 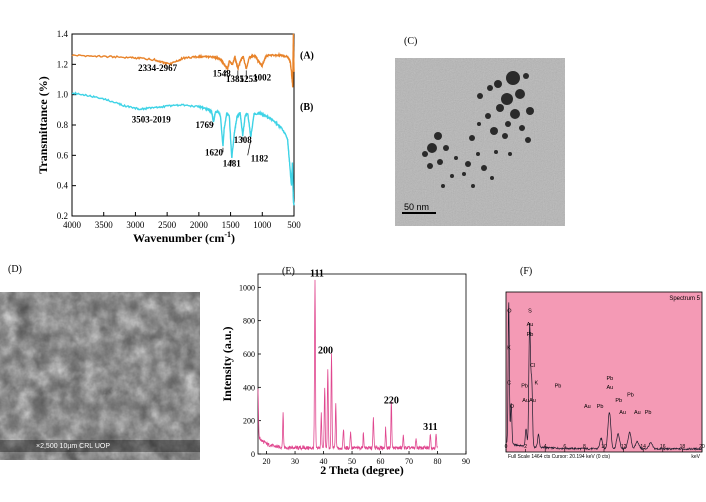 What do you see at coordinates (684, 299) in the screenshot?
I see `edx-spectrum-title: Spectrum 5` at bounding box center [684, 299].